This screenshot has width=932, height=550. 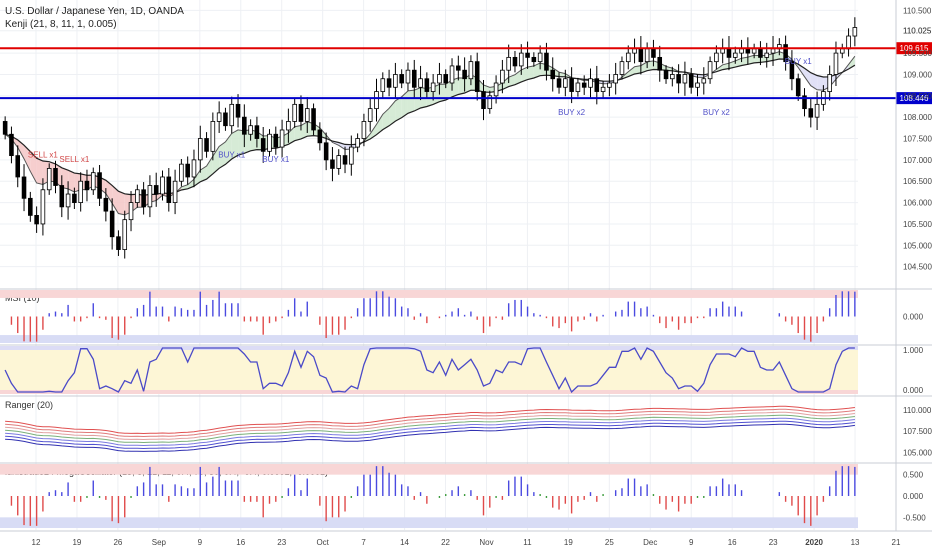 What do you see at coordinates (814, 542) in the screenshot?
I see `time-tick-label: 2020` at bounding box center [814, 542].